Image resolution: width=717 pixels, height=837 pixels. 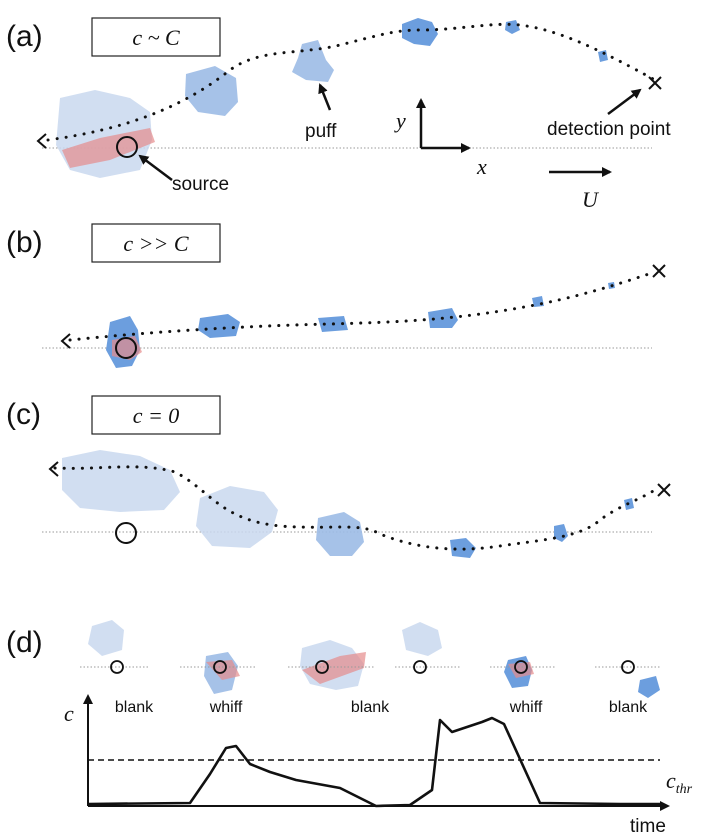 I want to click on snapshot-1-puff, so click(x=106, y=638).